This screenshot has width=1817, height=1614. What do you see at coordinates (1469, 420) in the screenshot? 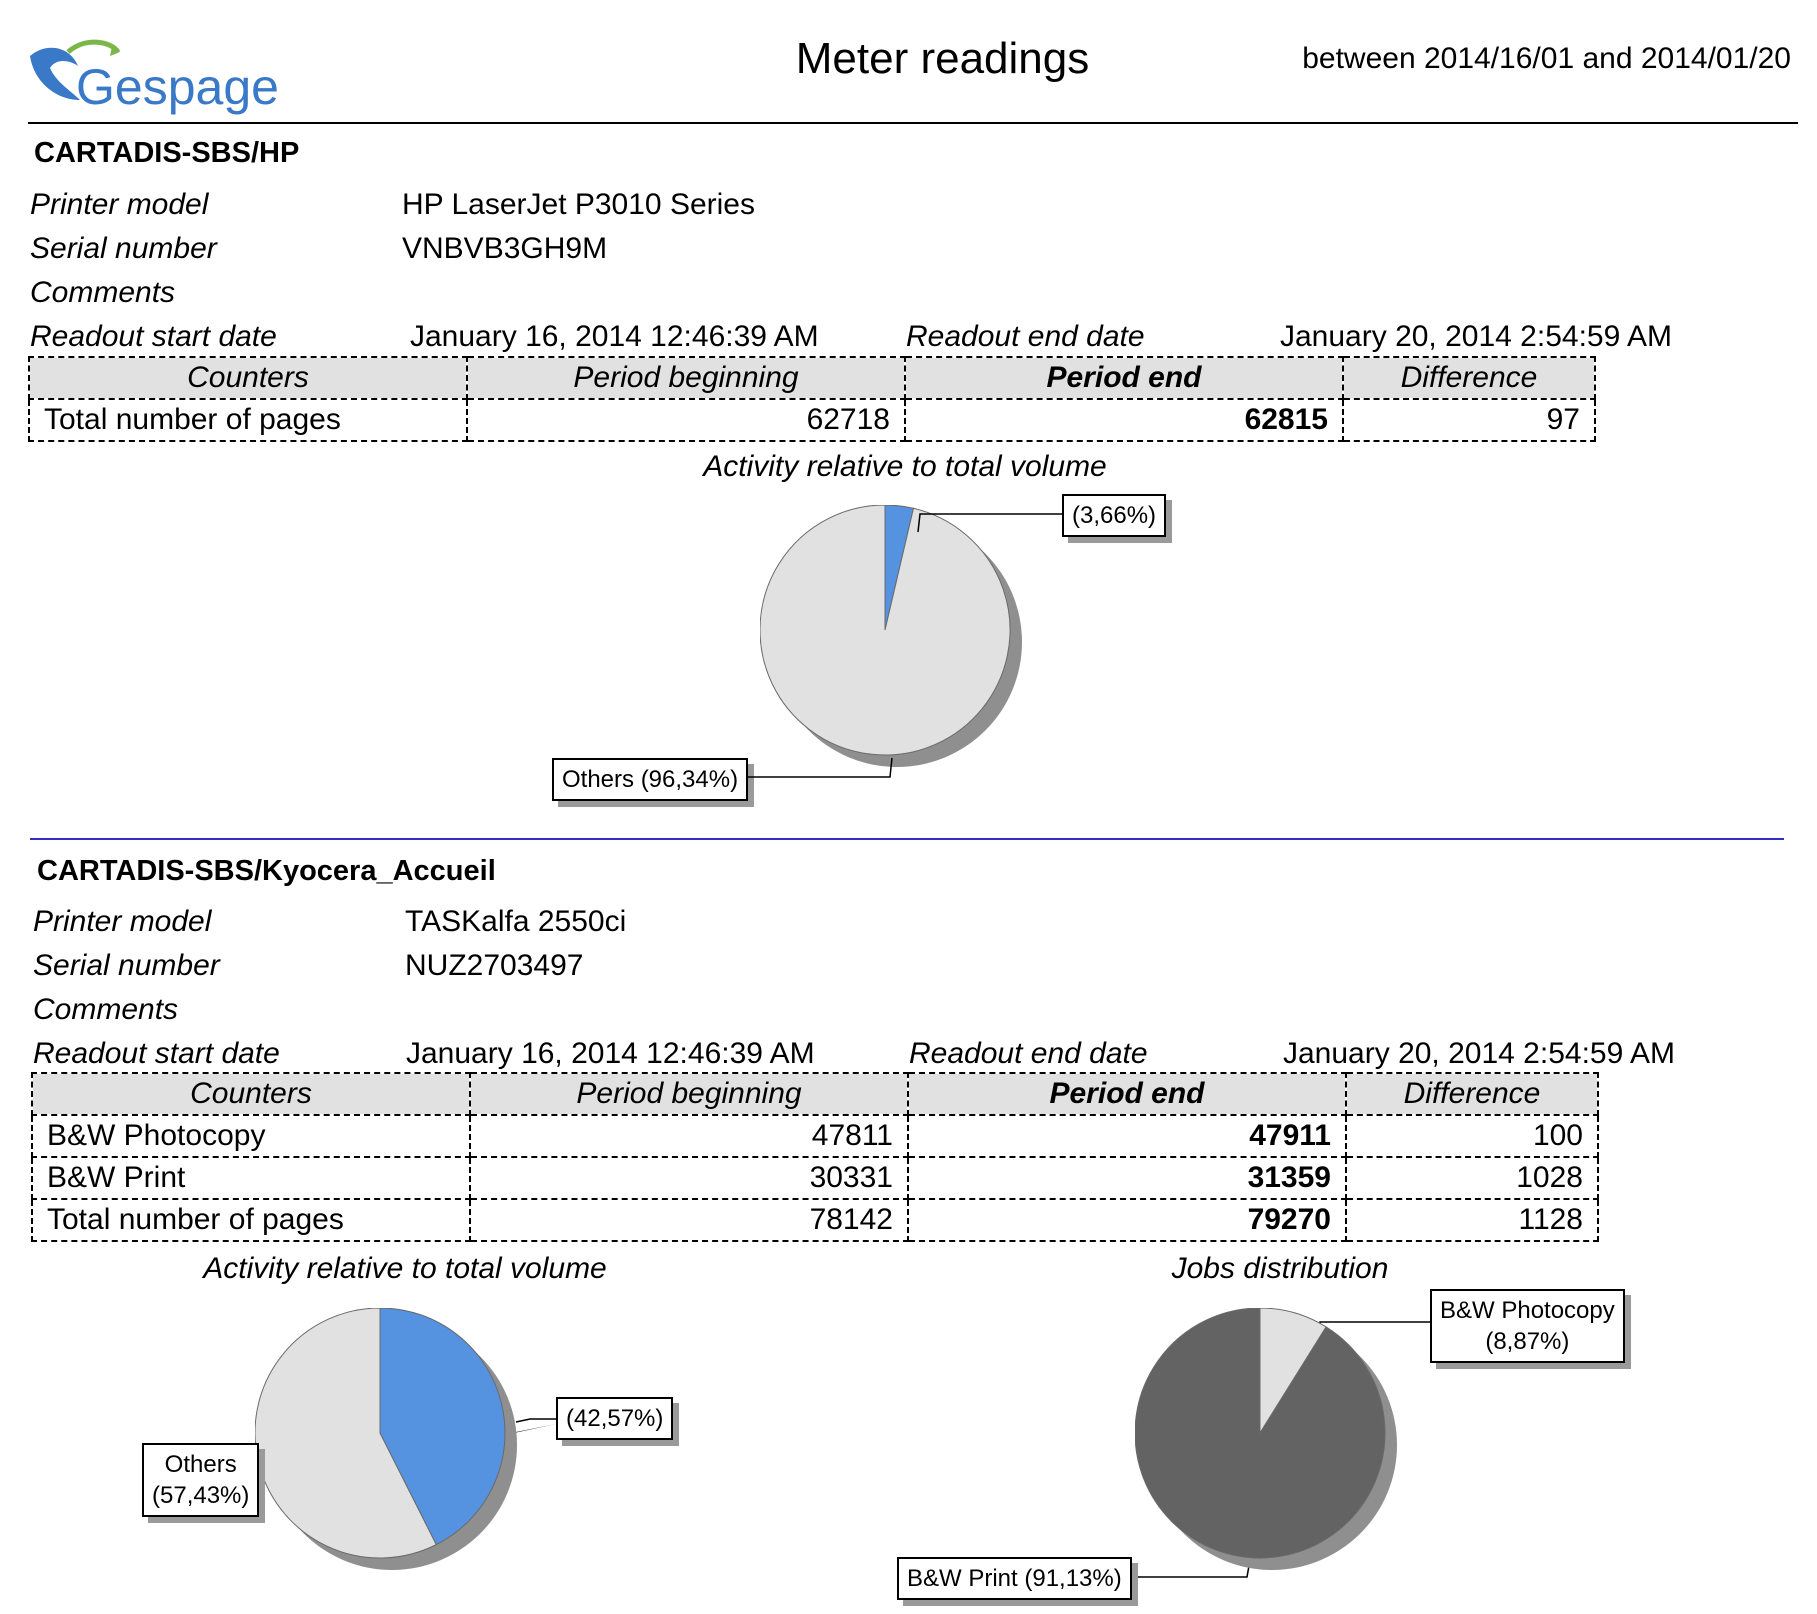
I see `difference-value: 97` at bounding box center [1469, 420].